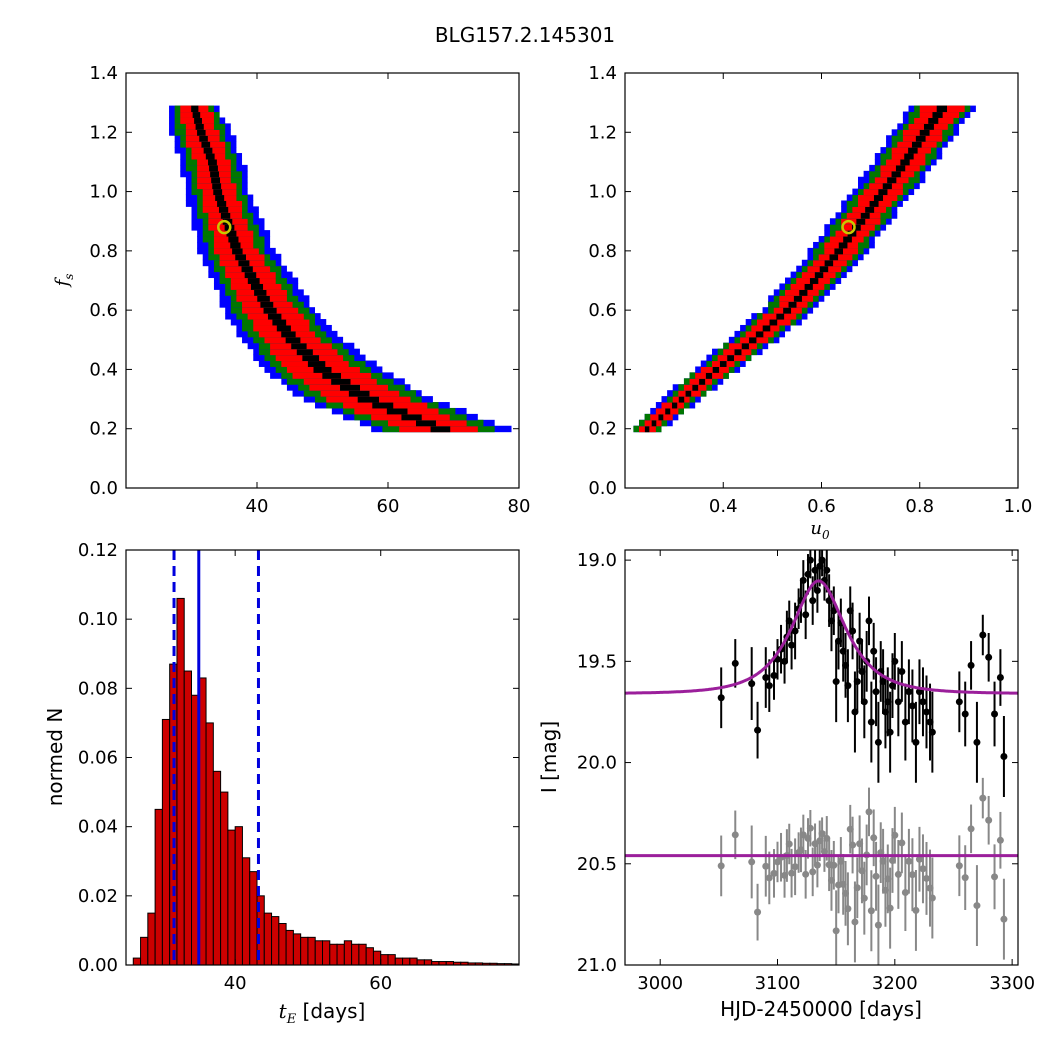 The width and height of the screenshot is (1050, 1050). Describe the element at coordinates (103, 488) in the screenshot. I see `fs-te-ytick-label: 0.0` at that location.